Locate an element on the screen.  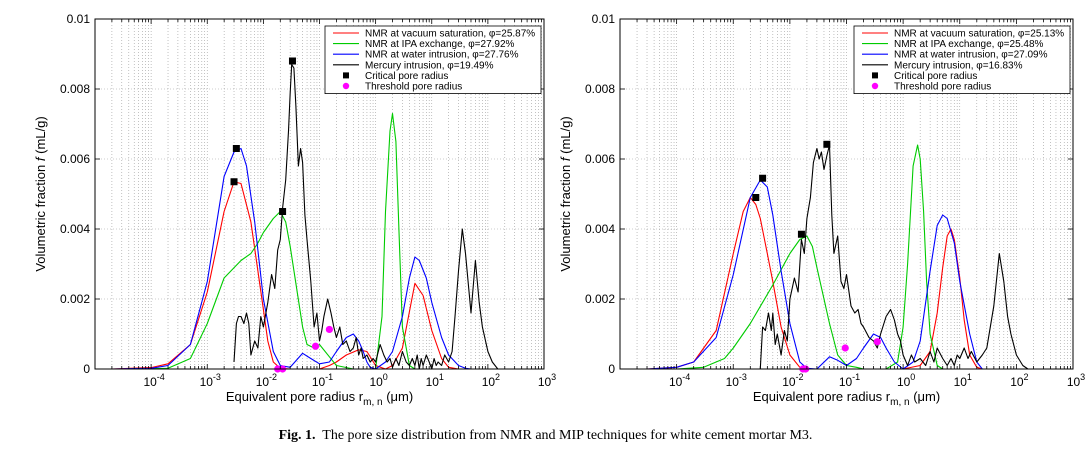
legend-entry-label: NMR at water intrusion, φ=27.76% is located at coordinates (442, 55).